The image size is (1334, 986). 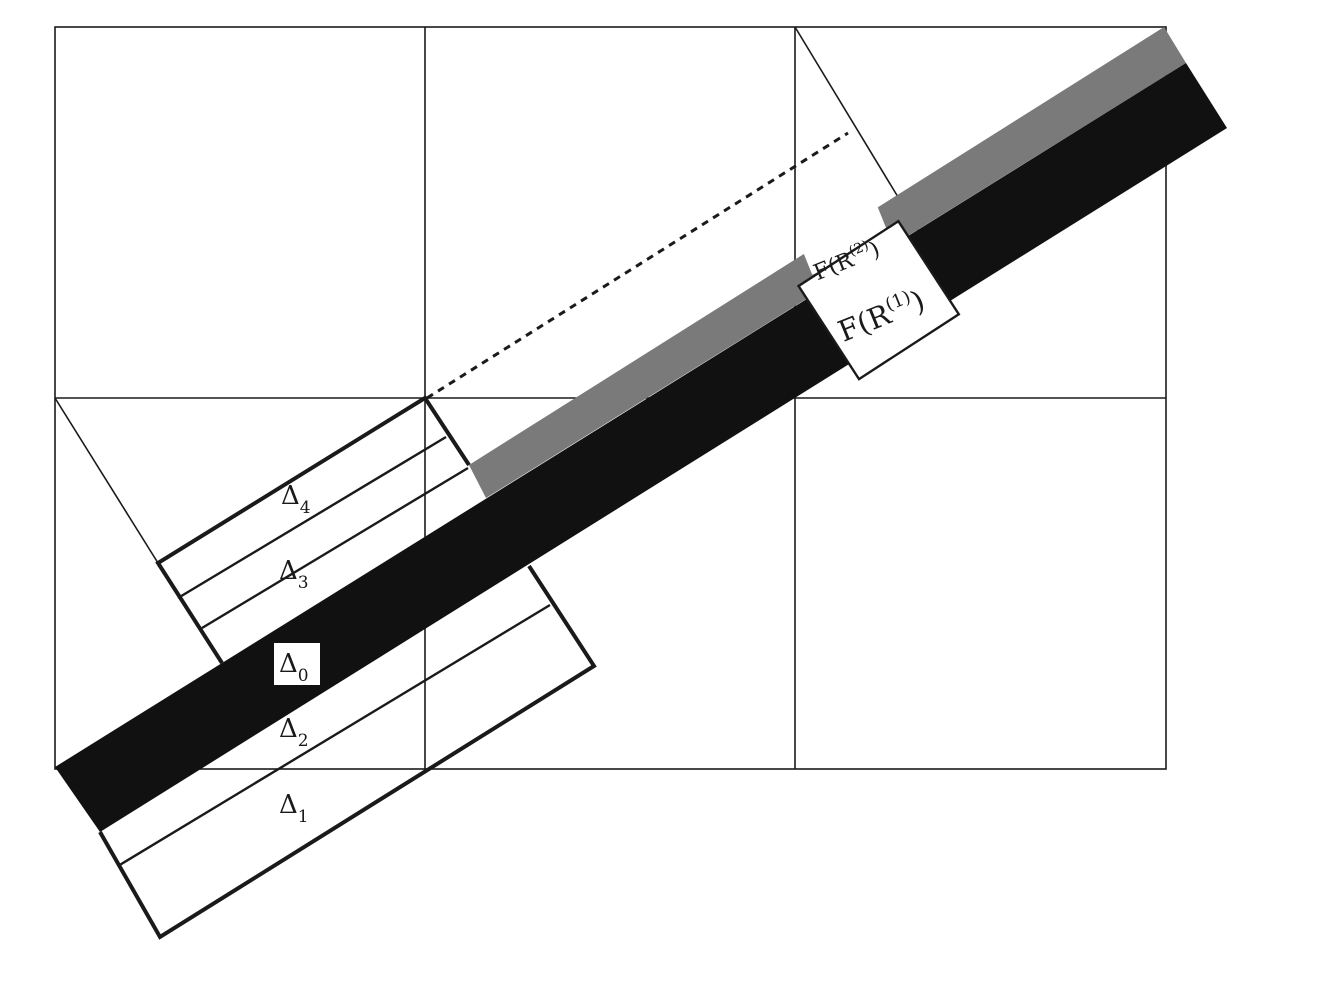 I want to click on label-delta-4: Δ4, so click(x=296, y=499).